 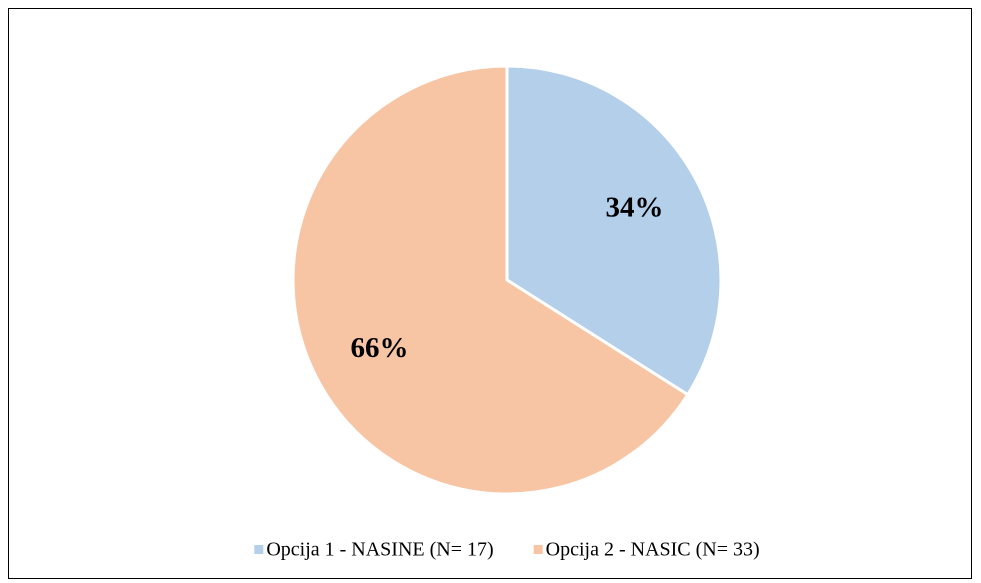 I want to click on data-label: 66%, so click(x=379, y=348).